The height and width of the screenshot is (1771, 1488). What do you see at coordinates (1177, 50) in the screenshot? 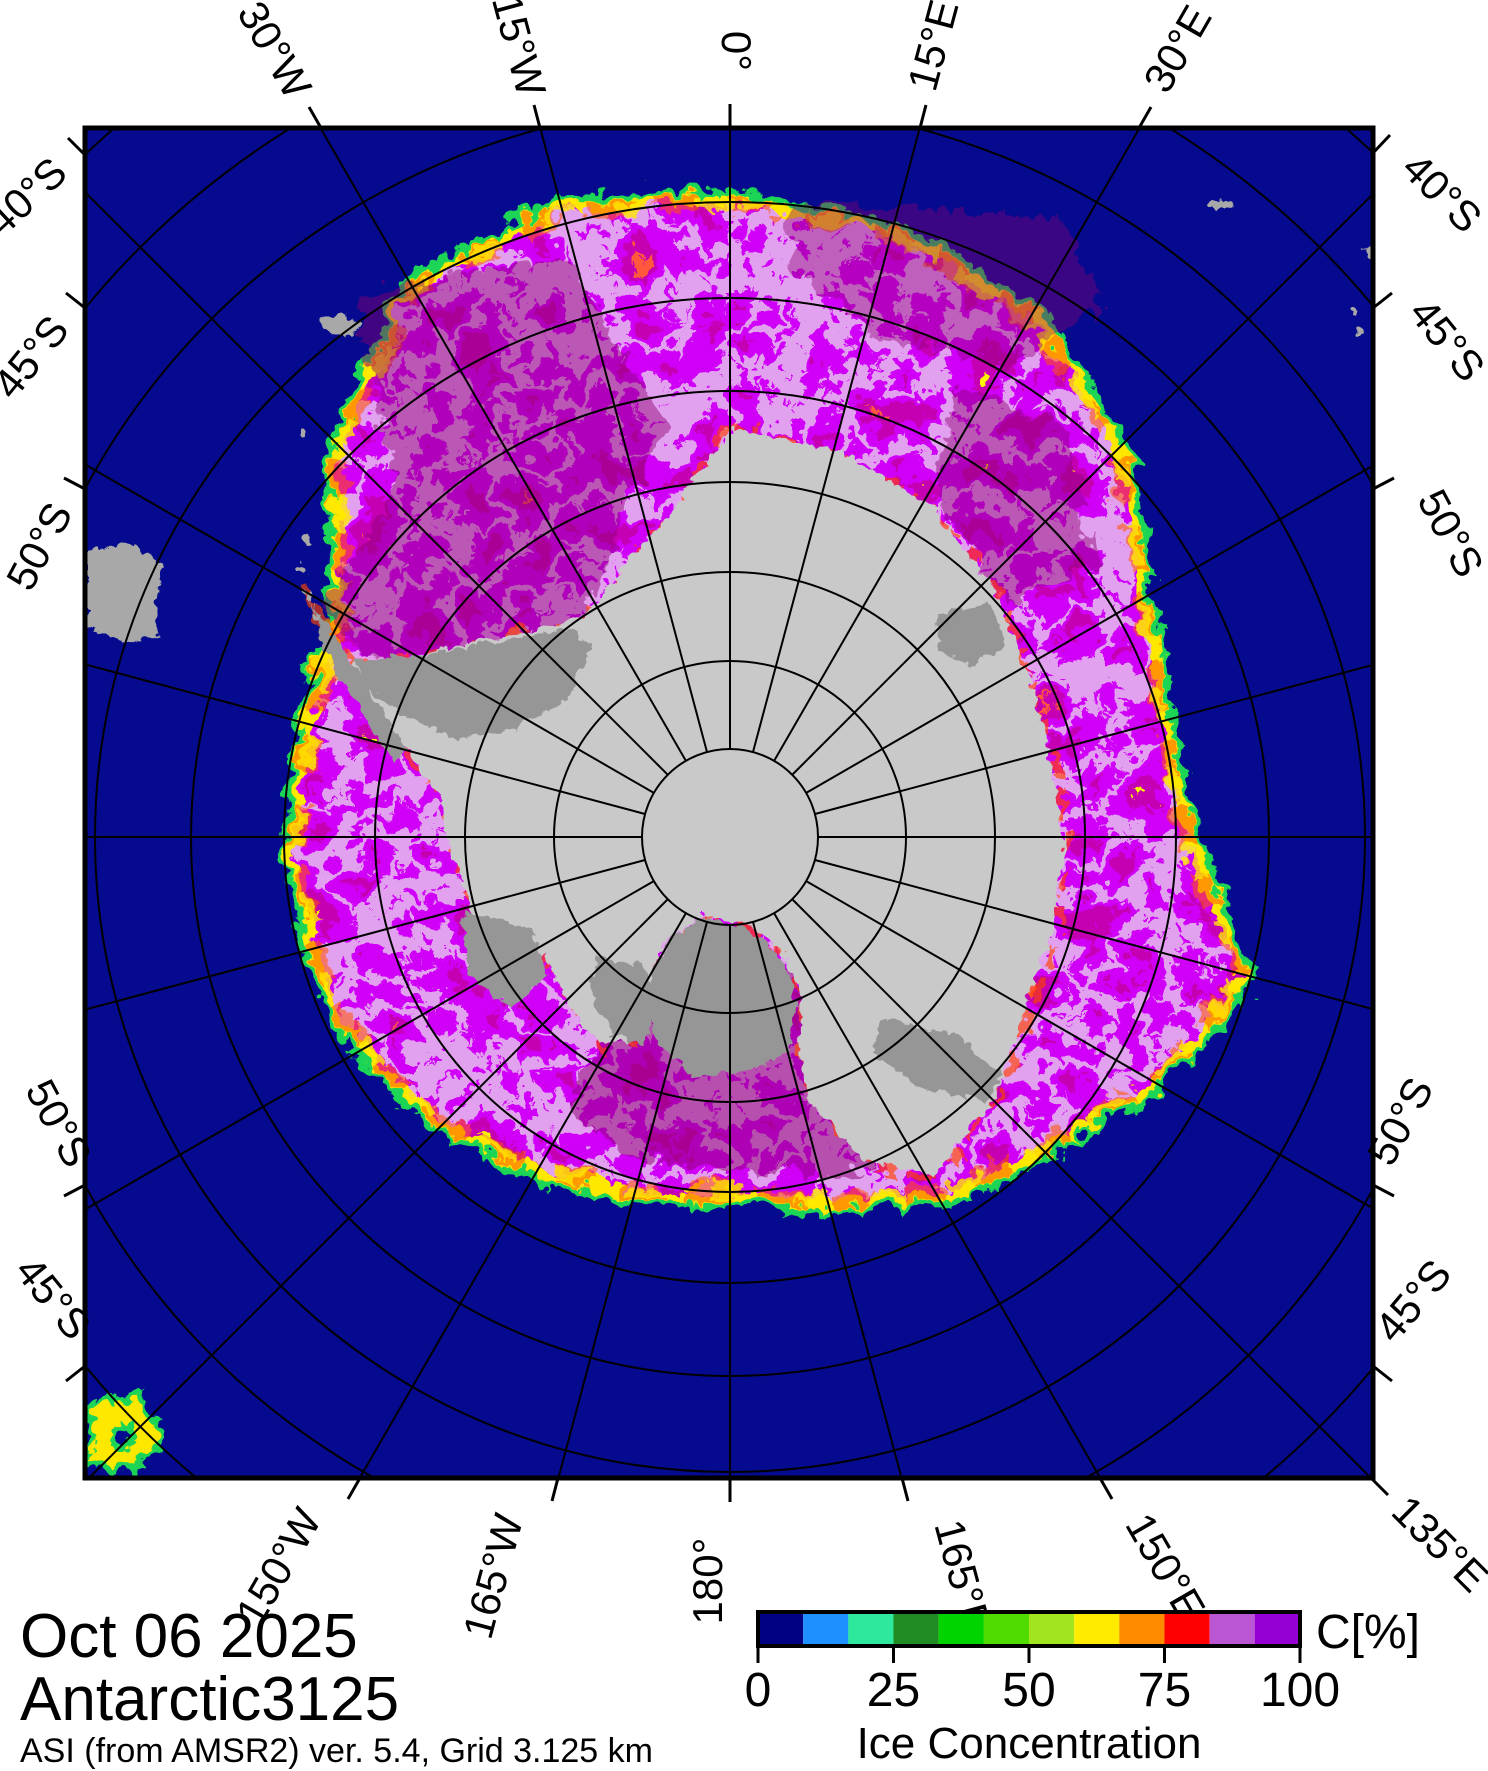
I see `meridian-label: 30°E` at bounding box center [1177, 50].